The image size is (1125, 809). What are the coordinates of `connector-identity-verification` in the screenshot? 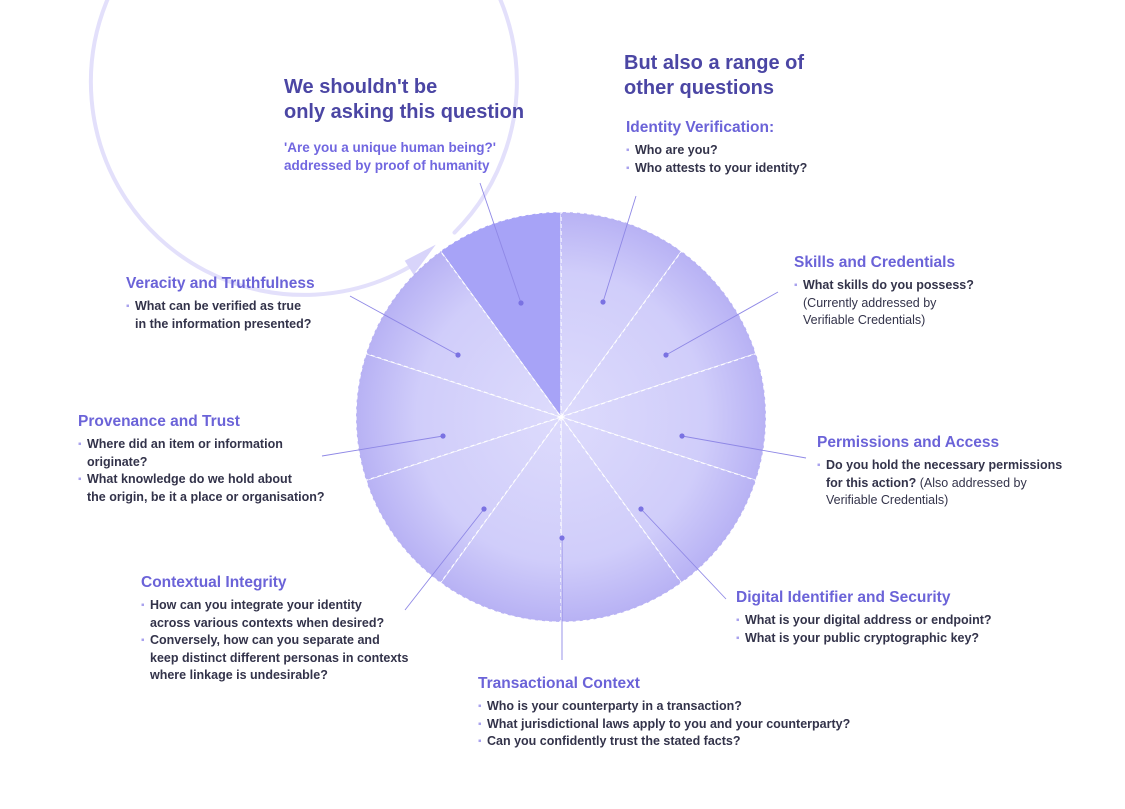 It's located at (619, 249).